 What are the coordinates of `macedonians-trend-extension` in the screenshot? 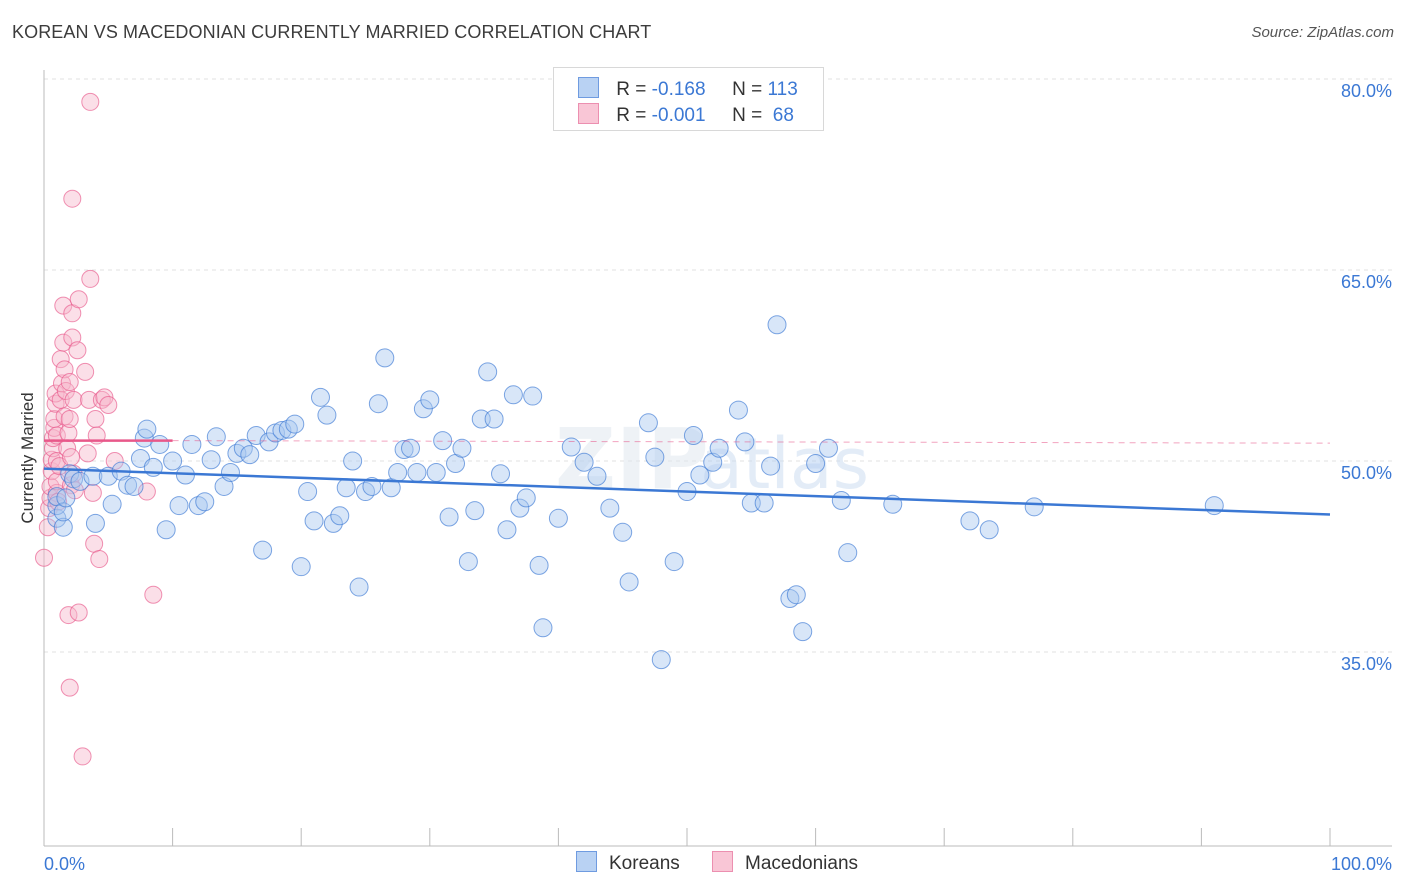 It's located at (751, 442).